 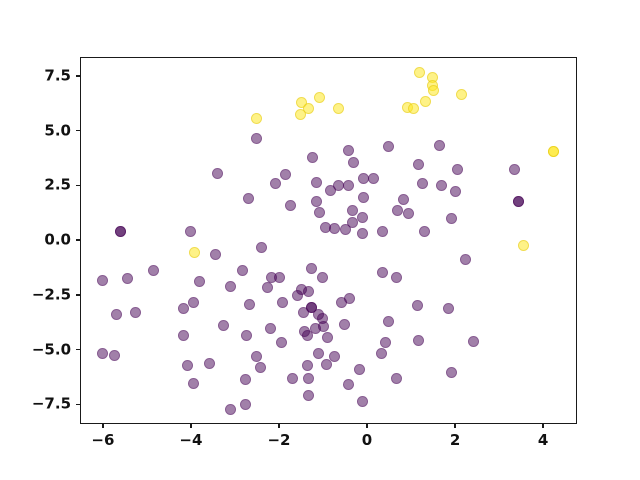 What do you see at coordinates (191, 440) in the screenshot?
I see `x-tick-label: −4` at bounding box center [191, 440].